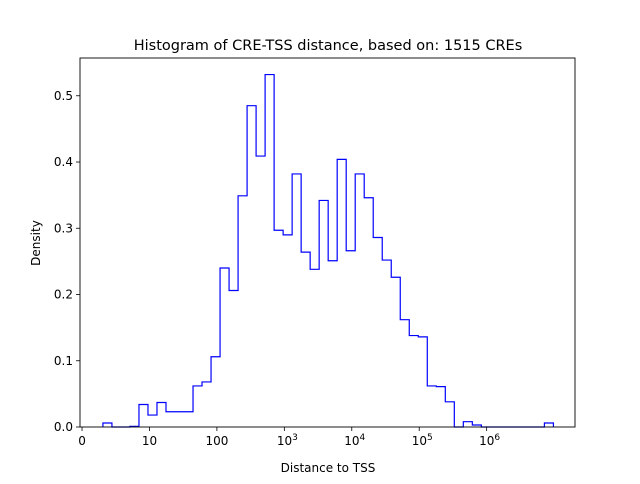 The width and height of the screenshot is (640, 484). I want to click on y-axis-label: Density, so click(36, 243).